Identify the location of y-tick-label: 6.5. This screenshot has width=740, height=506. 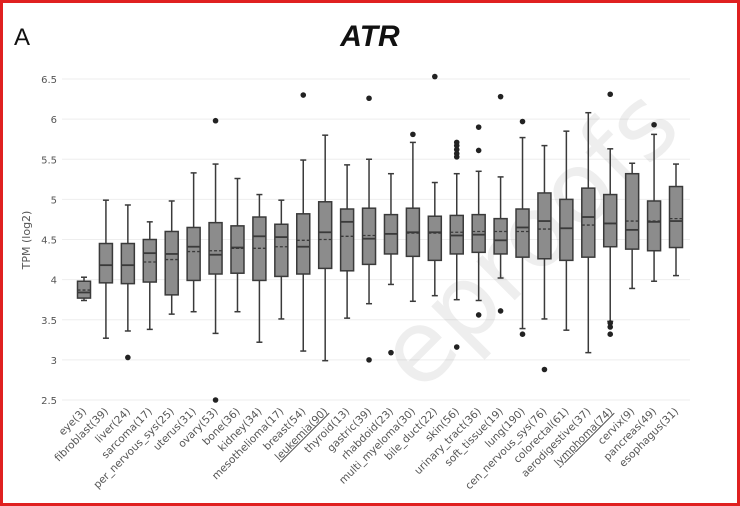
(49, 80).